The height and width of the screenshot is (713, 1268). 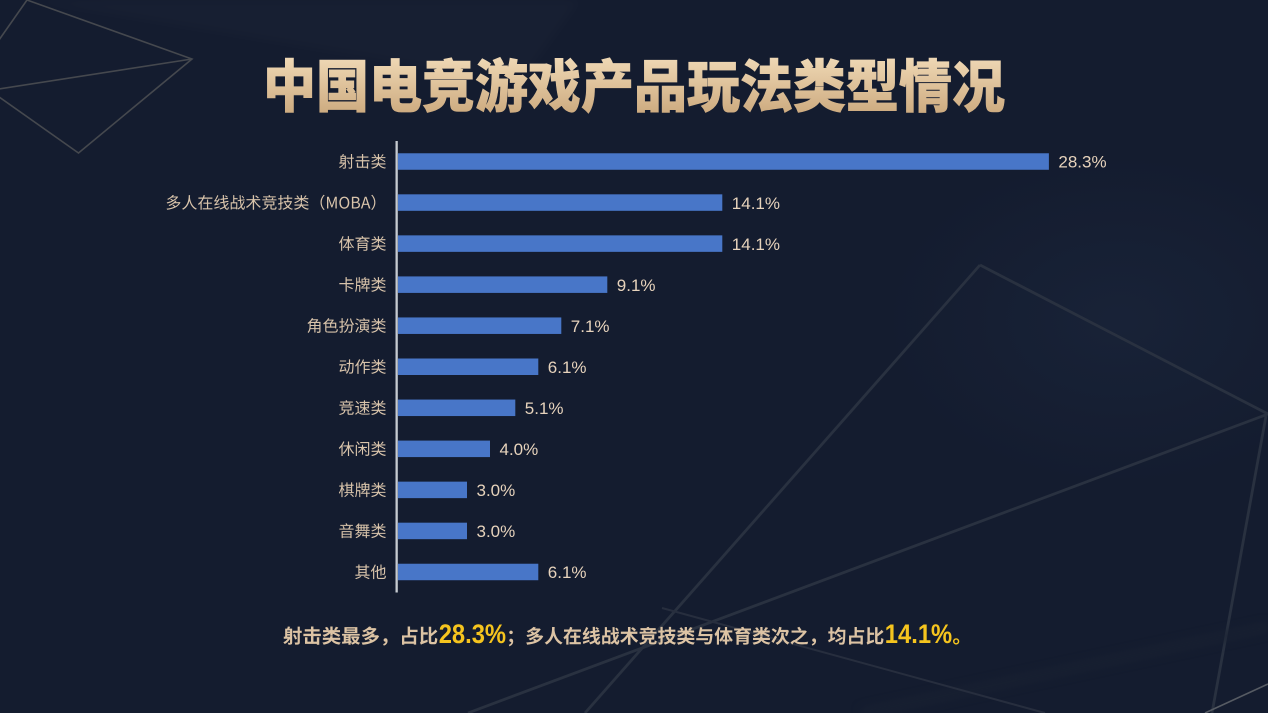 What do you see at coordinates (636, 285) in the screenshot?
I see `svg-text: 9.1%` at bounding box center [636, 285].